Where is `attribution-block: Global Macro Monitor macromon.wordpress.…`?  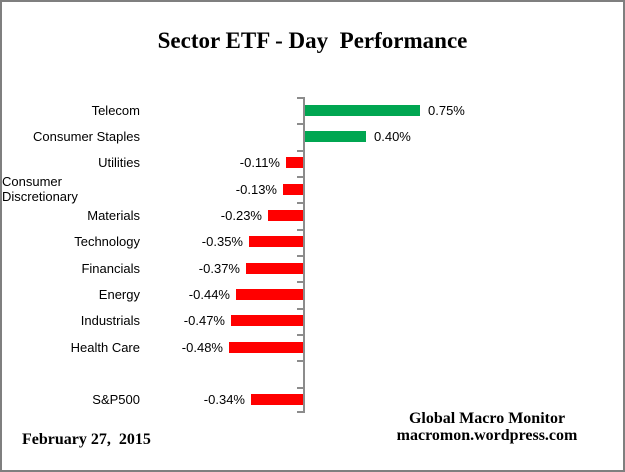
attribution-block: Global Macro Monitor macromon.wordpress.… is located at coordinates (487, 427).